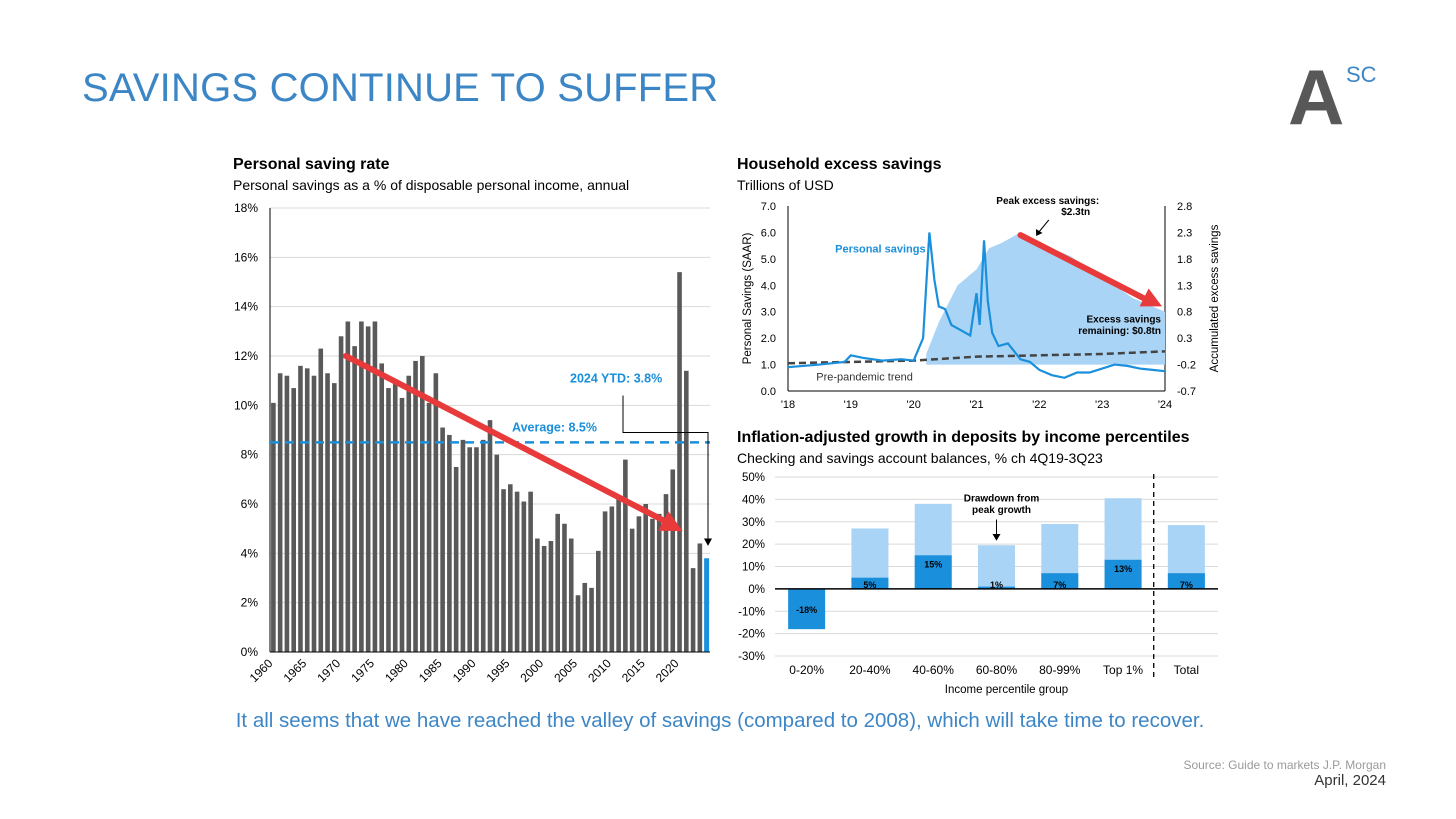 The width and height of the screenshot is (1456, 819). What do you see at coordinates (1043, 226) in the screenshot?
I see `peak-annotation-pointer` at bounding box center [1043, 226].